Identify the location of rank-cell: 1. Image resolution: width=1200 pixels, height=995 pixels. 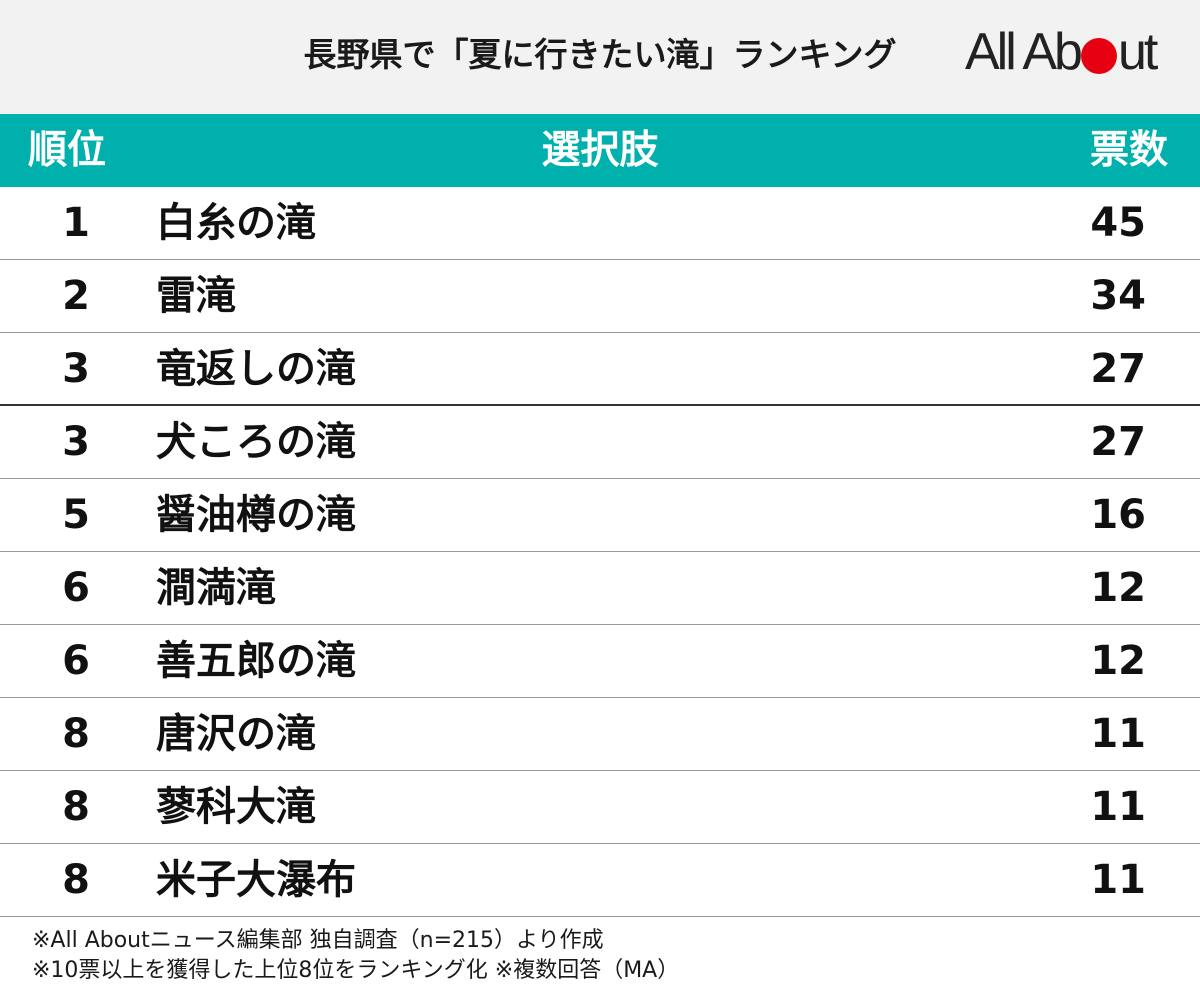
(76, 223).